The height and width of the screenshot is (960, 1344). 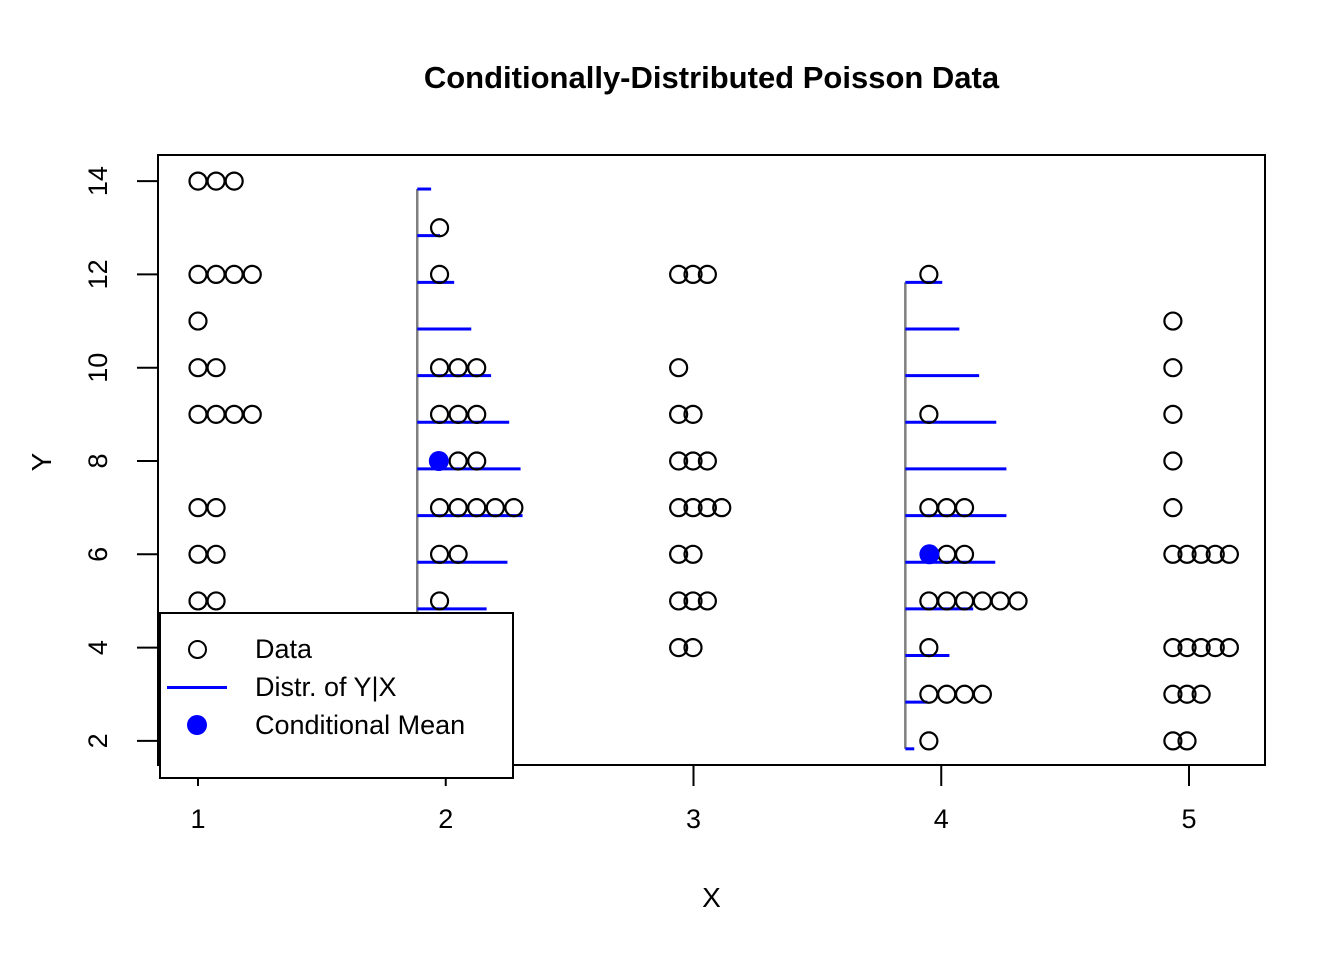 What do you see at coordinates (98, 740) in the screenshot?
I see `y-axis-tick-label: 2` at bounding box center [98, 740].